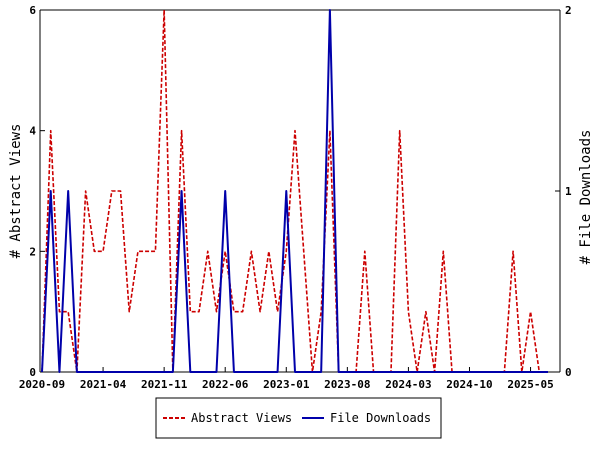 The image size is (600, 450). I want to click on y-left-axis-title: # Abstract Views, so click(16, 191).